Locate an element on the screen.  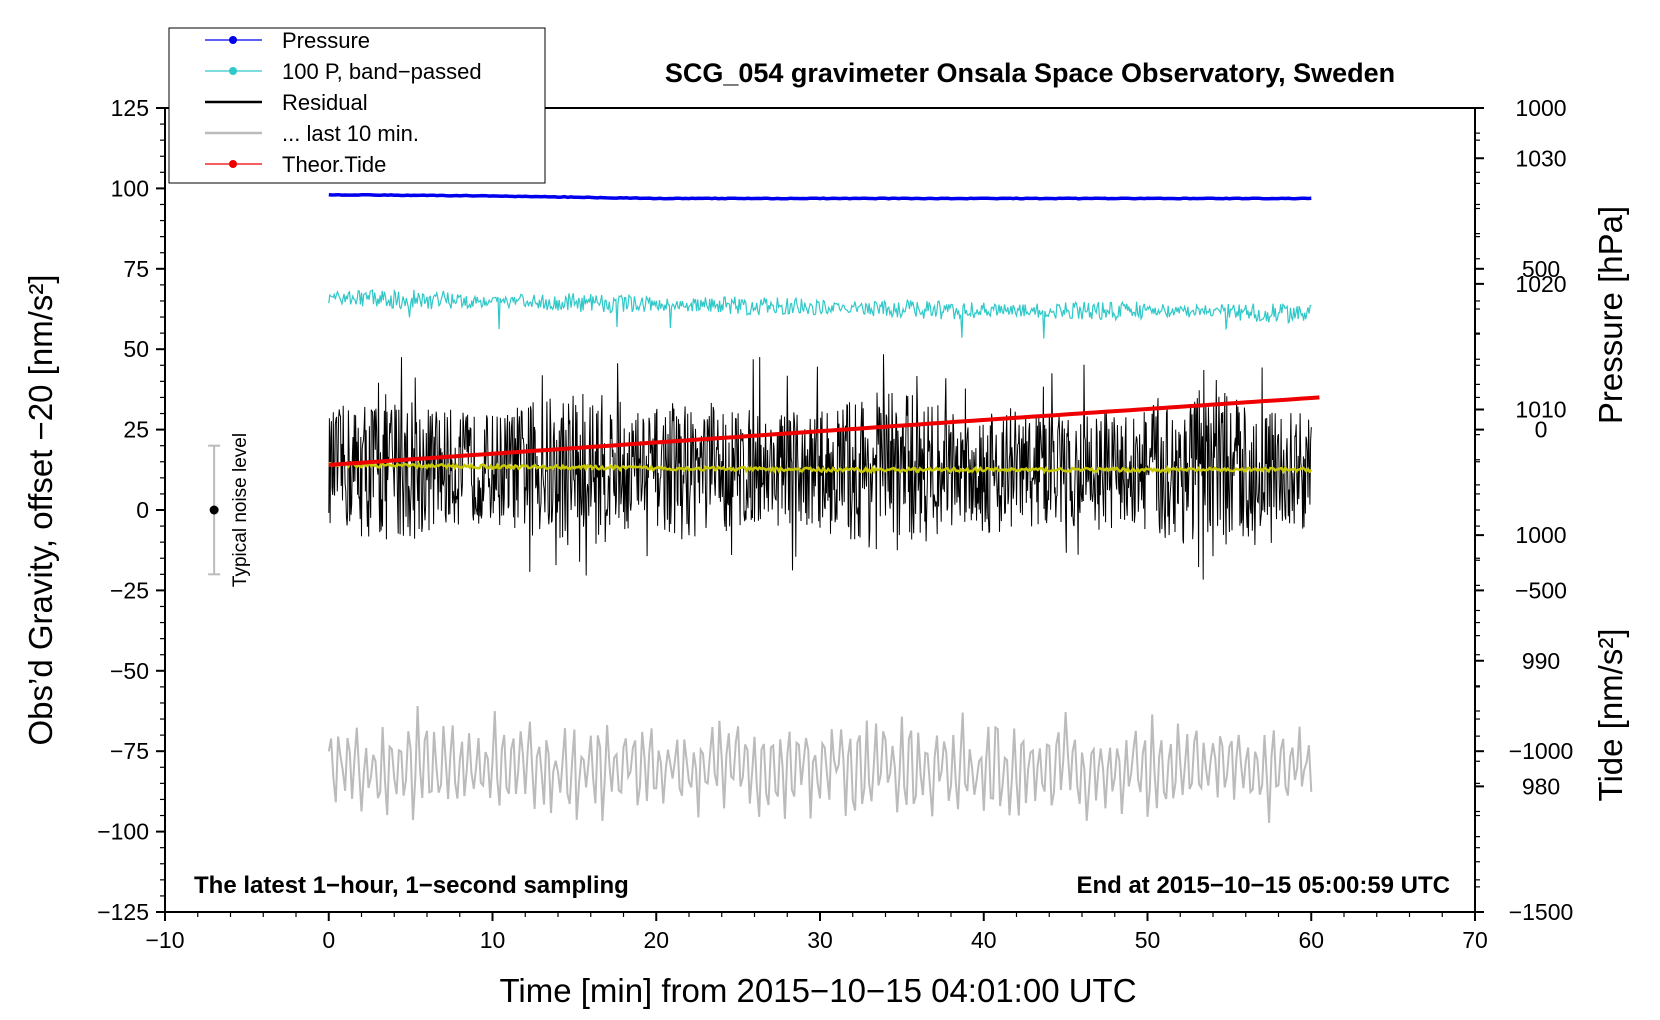
y-left-tick-label: 0 is located at coordinates (142, 510).